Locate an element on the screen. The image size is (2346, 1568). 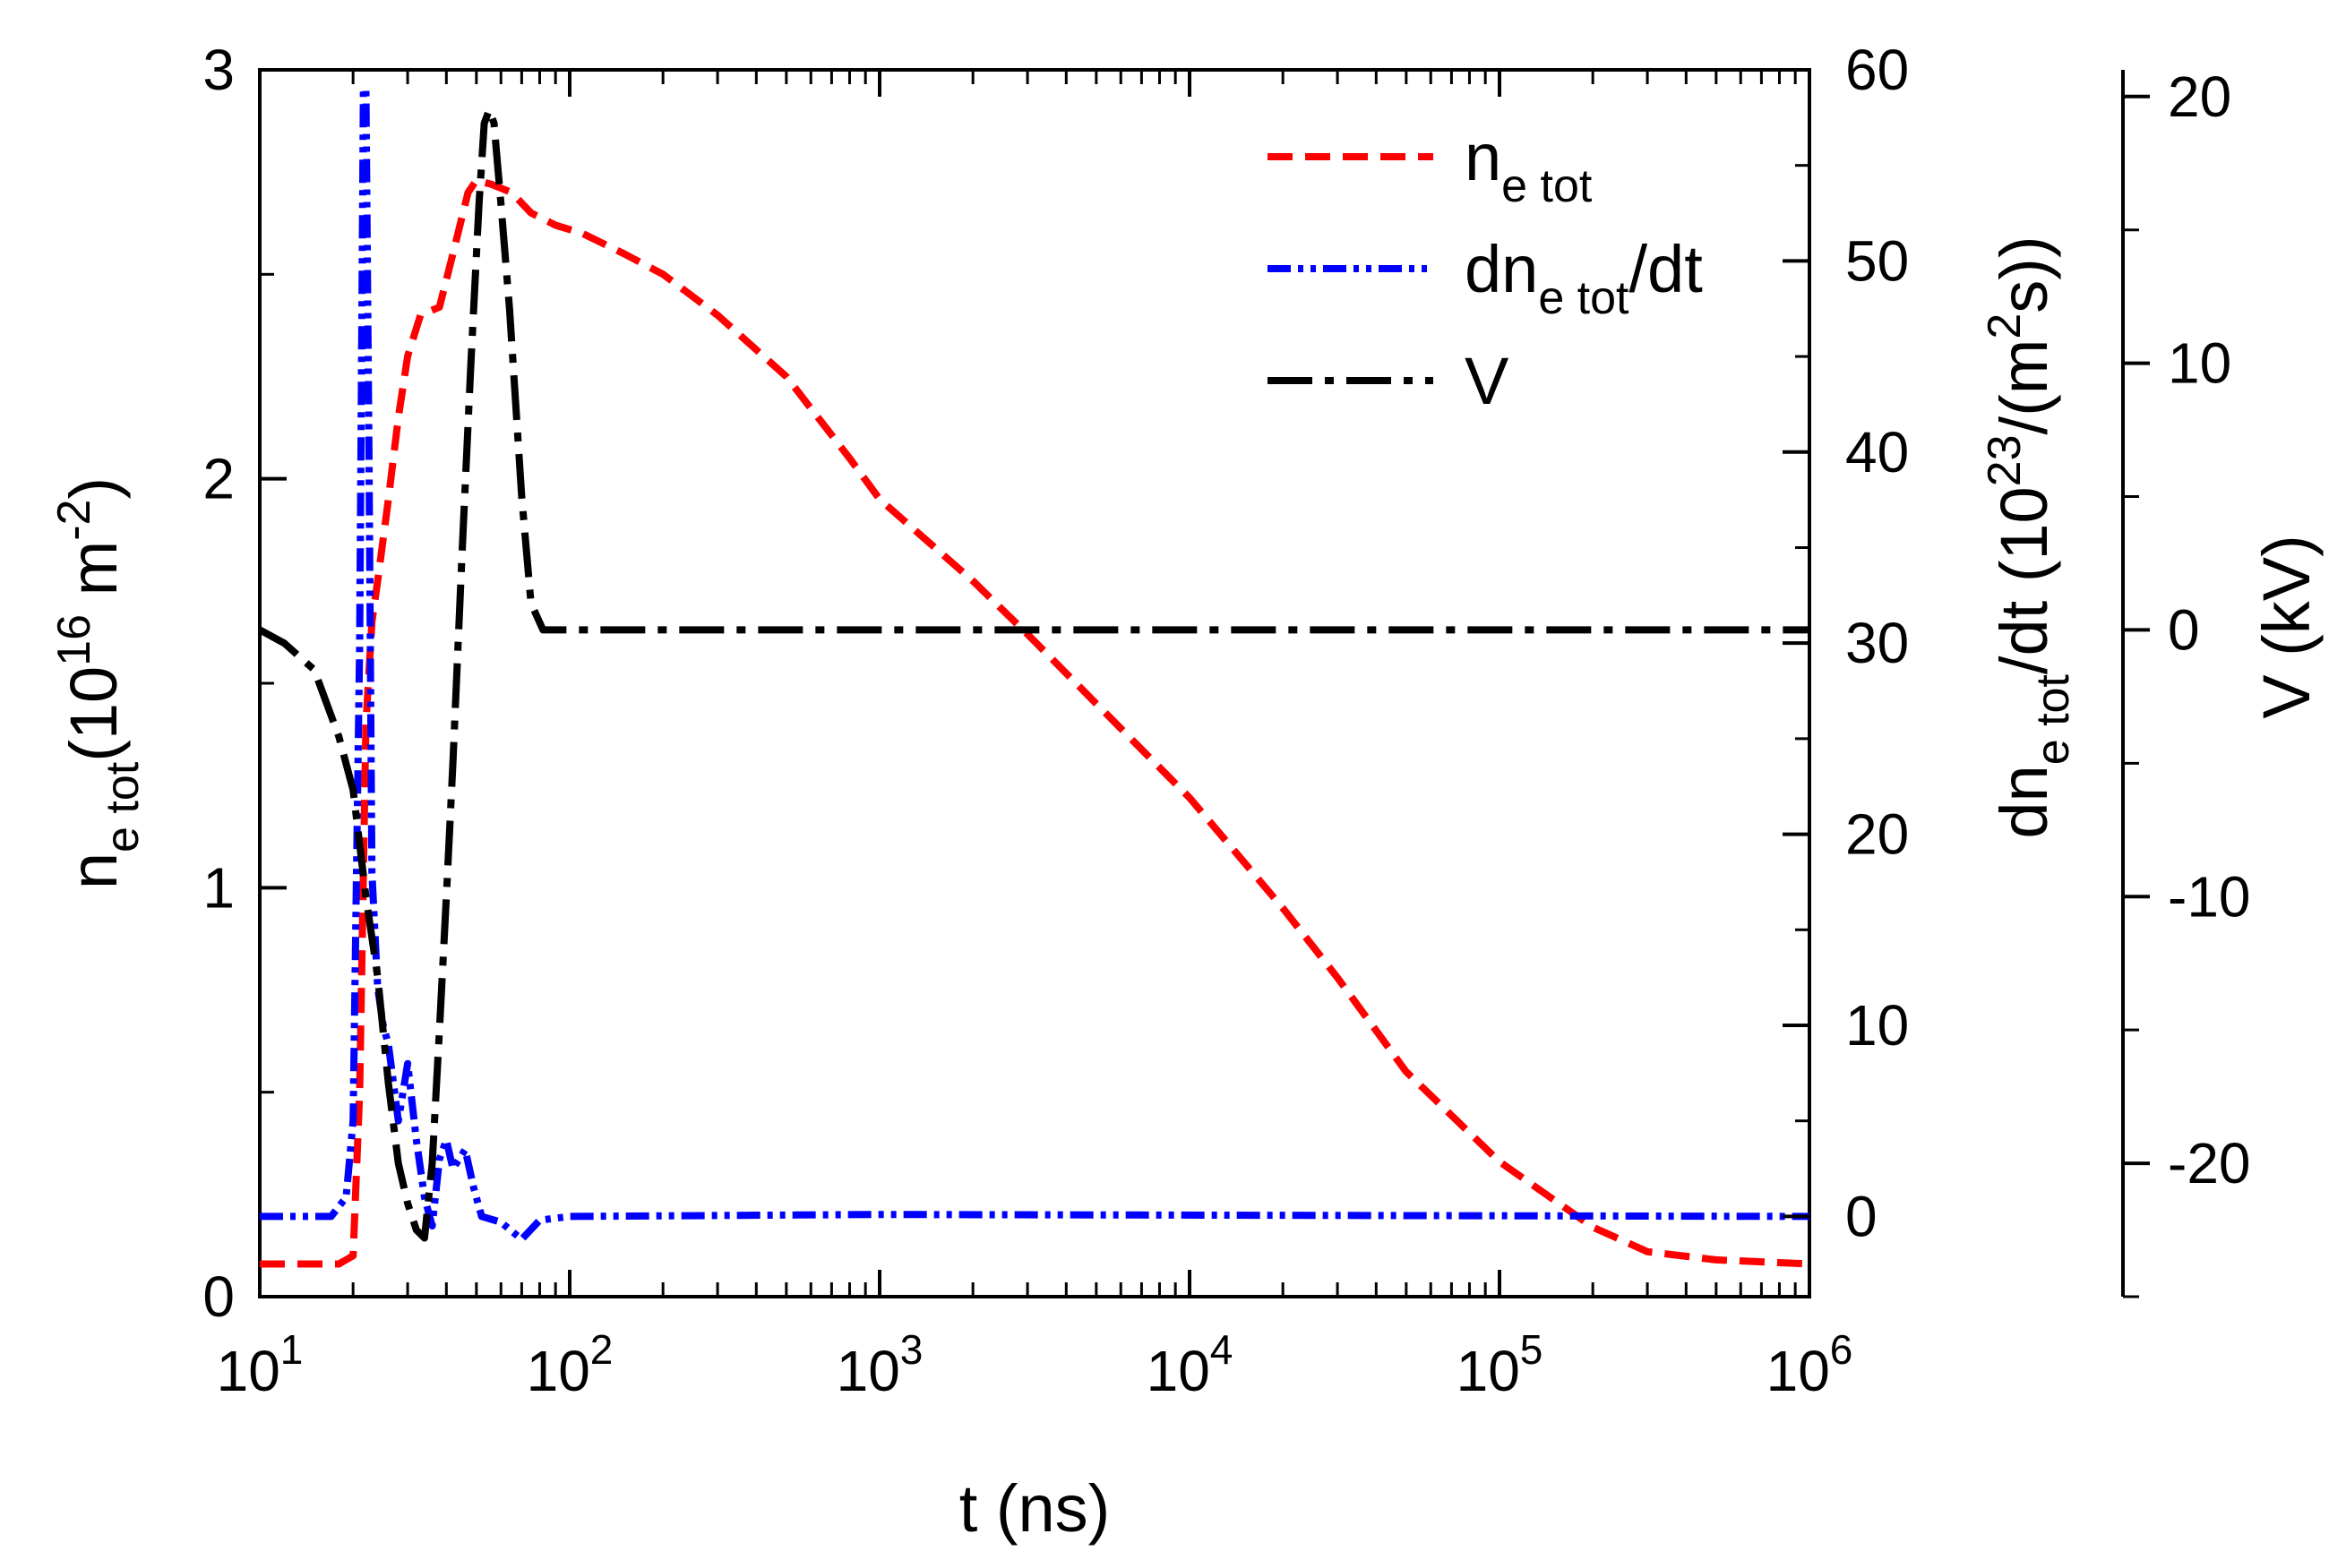
right-axis-title-rate: dne tot/dt (1023/(m2s)) is located at coordinates (2029, 537).